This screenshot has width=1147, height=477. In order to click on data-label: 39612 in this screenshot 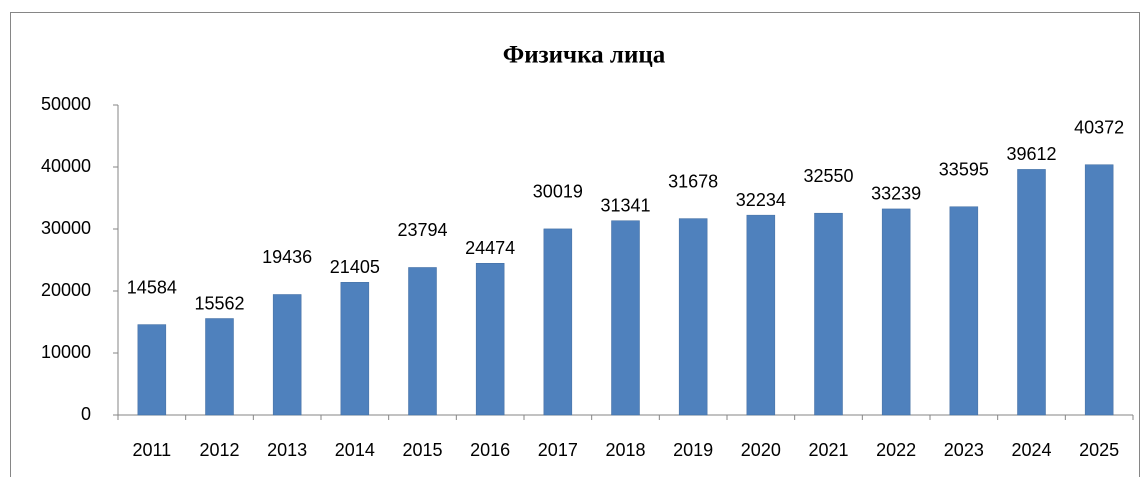, I will do `click(1031, 154)`.